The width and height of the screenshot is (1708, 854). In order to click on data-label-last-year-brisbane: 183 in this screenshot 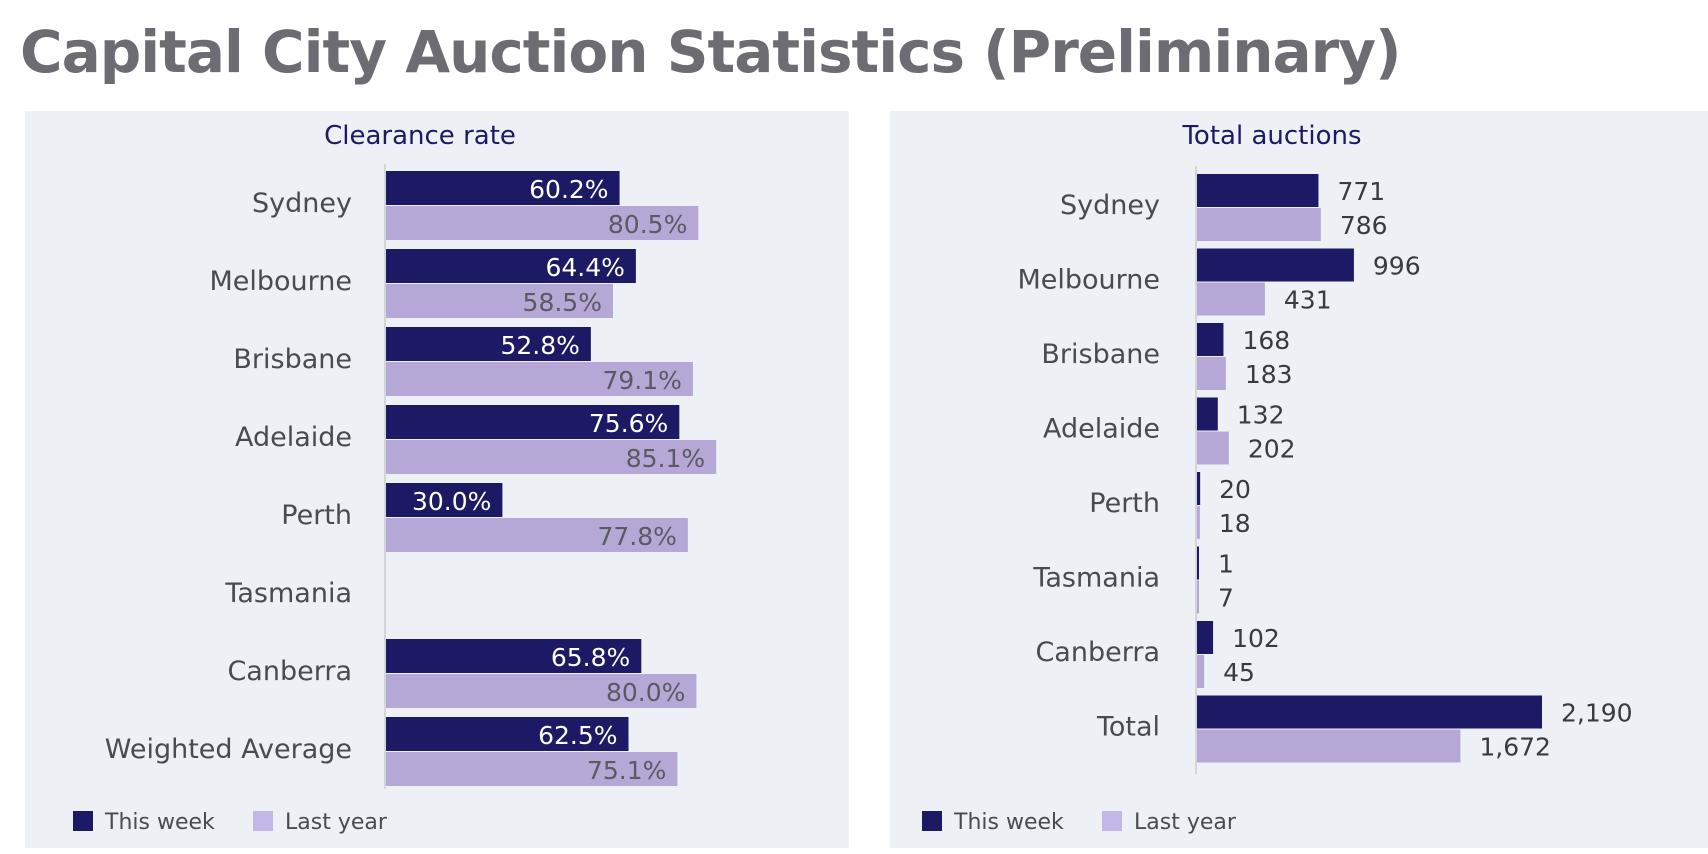, I will do `click(1269, 374)`.